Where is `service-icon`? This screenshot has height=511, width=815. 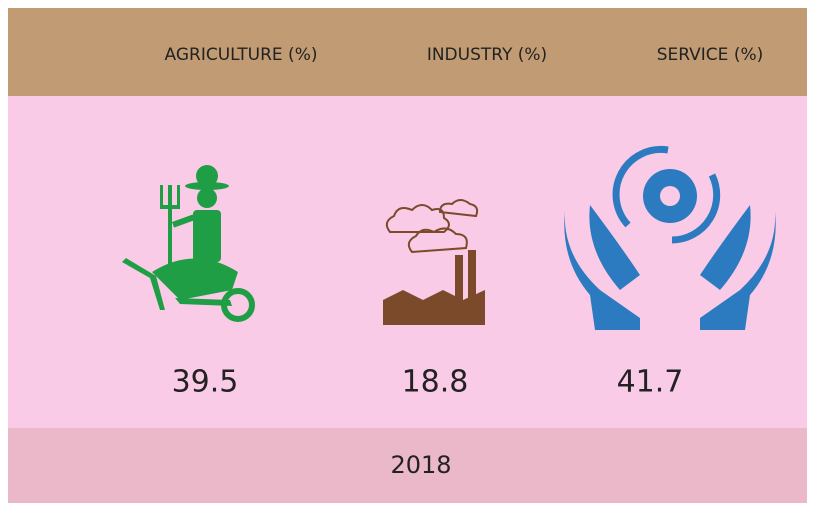 service-icon is located at coordinates (670, 237).